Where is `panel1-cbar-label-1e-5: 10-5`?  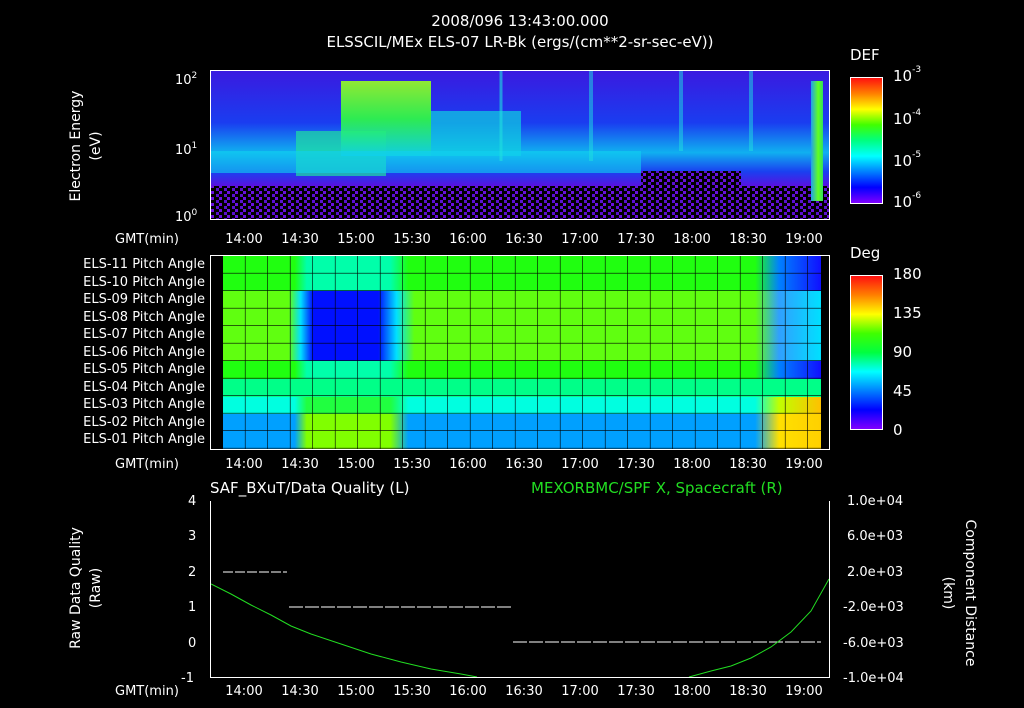
panel1-cbar-label-1e-5: 10-5 is located at coordinates (907, 160).